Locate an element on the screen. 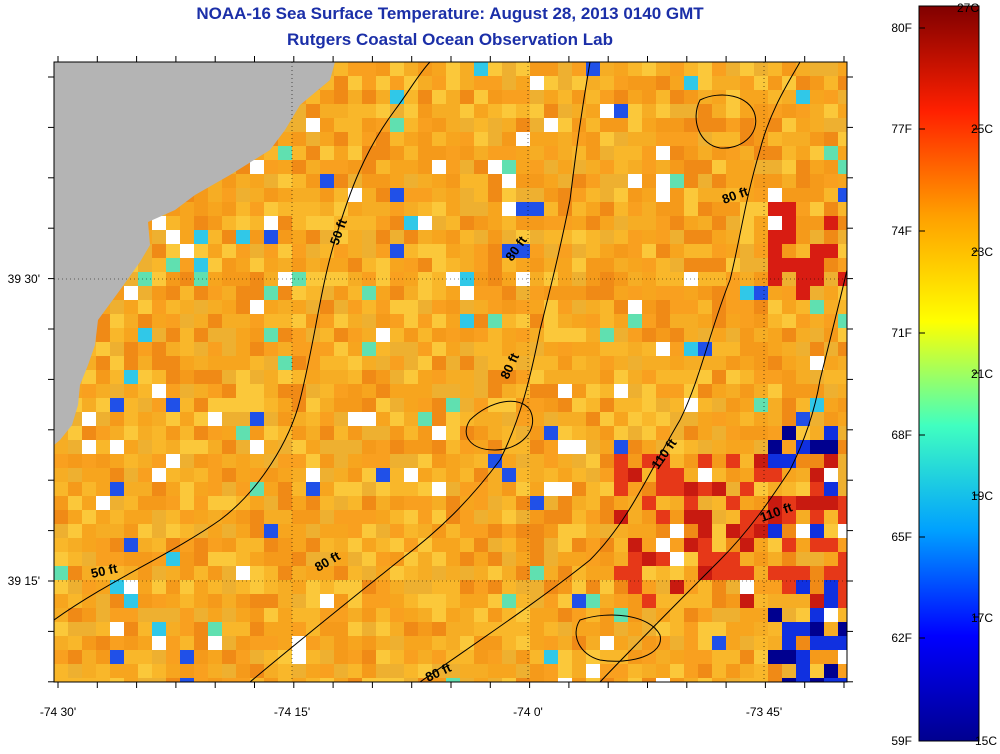 The width and height of the screenshot is (1000, 754). x-tick-label: -74 0' is located at coordinates (528, 712).